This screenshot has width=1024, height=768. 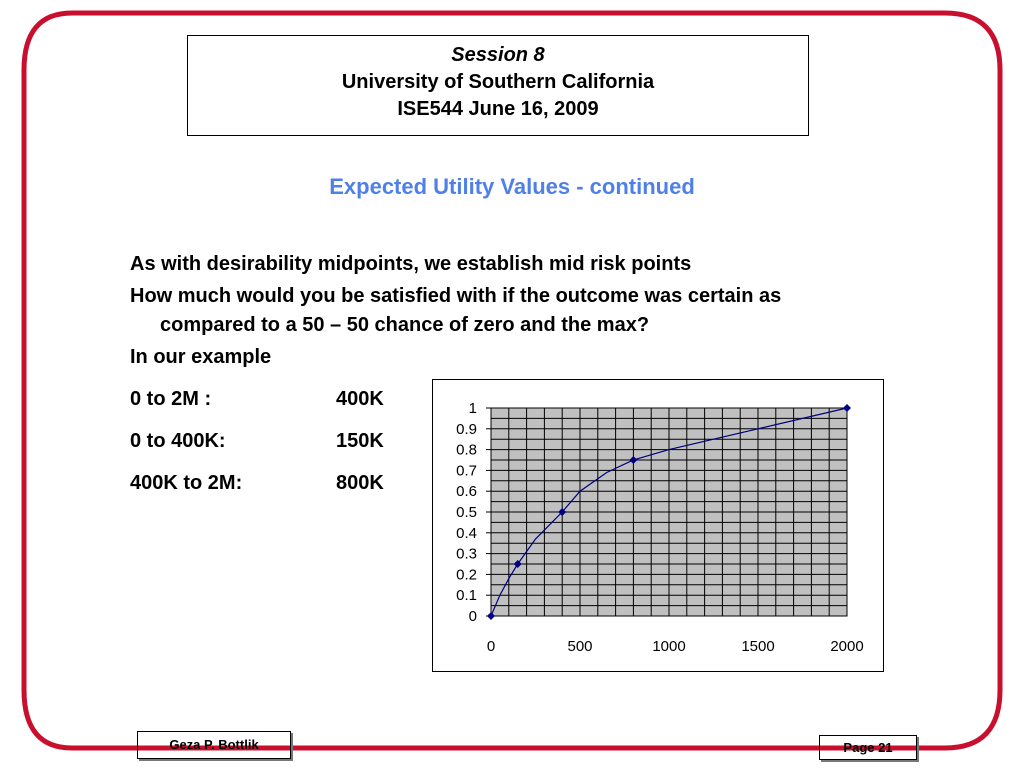 What do you see at coordinates (360, 441) in the screenshot?
I see `certainty-value: 150K` at bounding box center [360, 441].